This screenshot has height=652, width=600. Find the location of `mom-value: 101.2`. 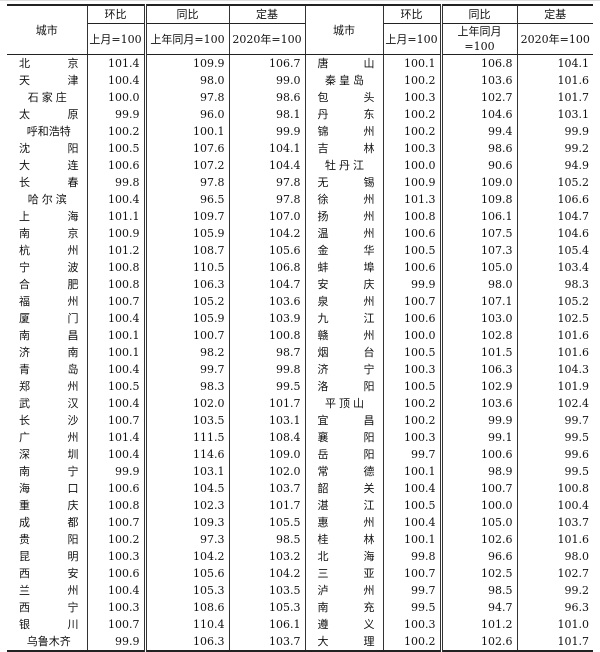

mom-value: 101.2 is located at coordinates (115, 250).